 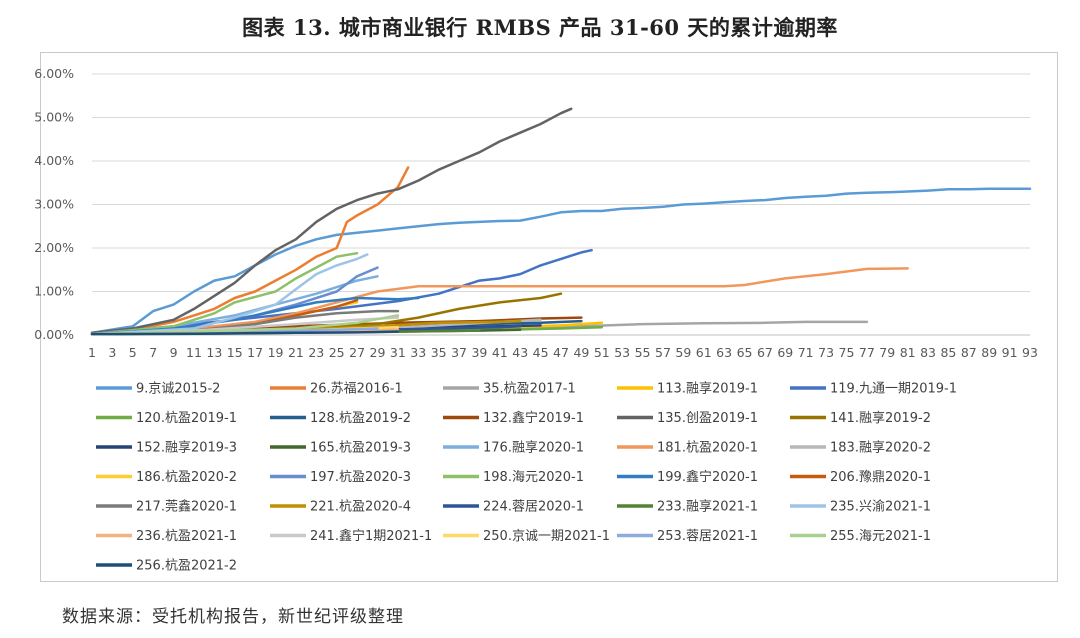 I want to click on legend-label: 255.海元2021-1, so click(x=880, y=536).